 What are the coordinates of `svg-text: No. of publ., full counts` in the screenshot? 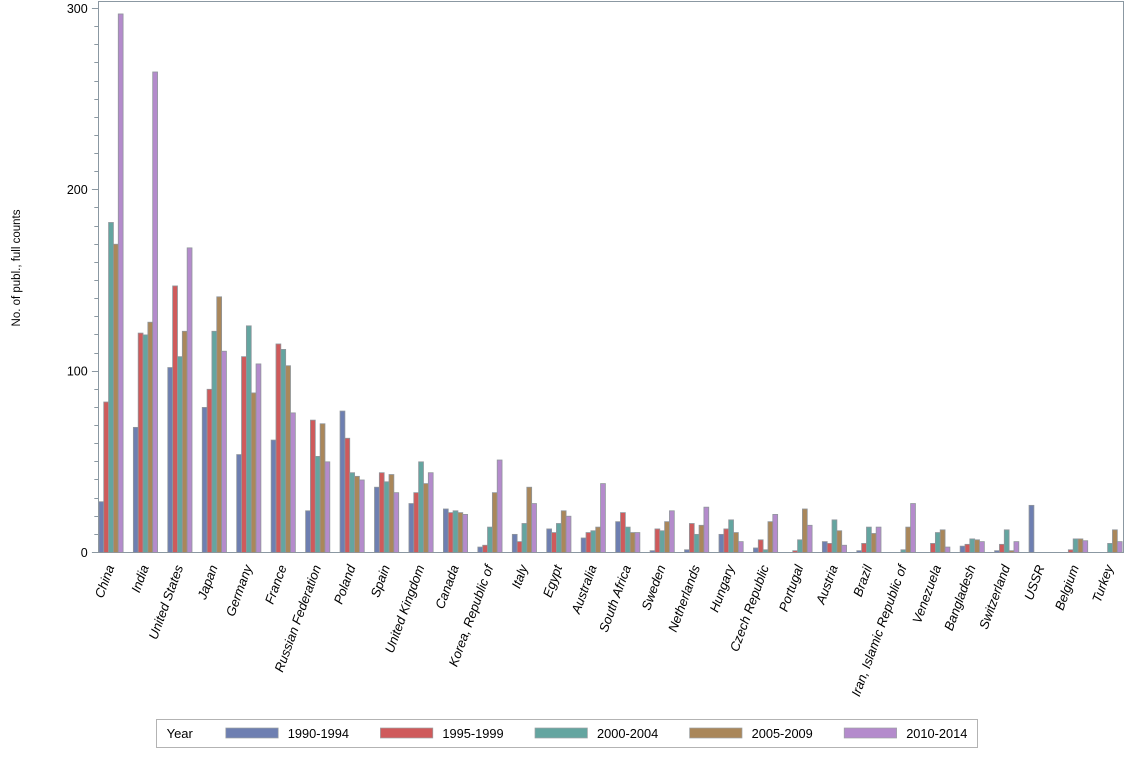 It's located at (17, 267).